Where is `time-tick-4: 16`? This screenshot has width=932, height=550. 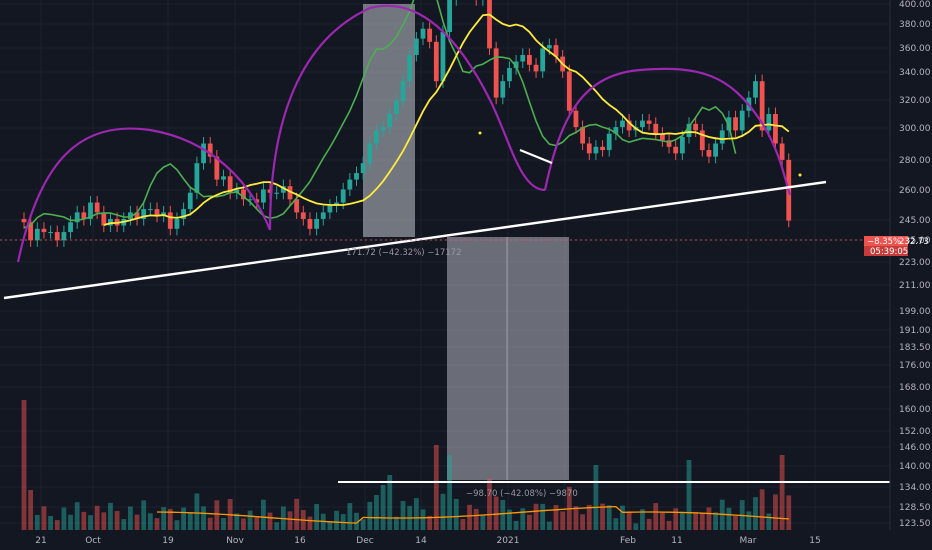 time-tick-4: 16 is located at coordinates (300, 541).